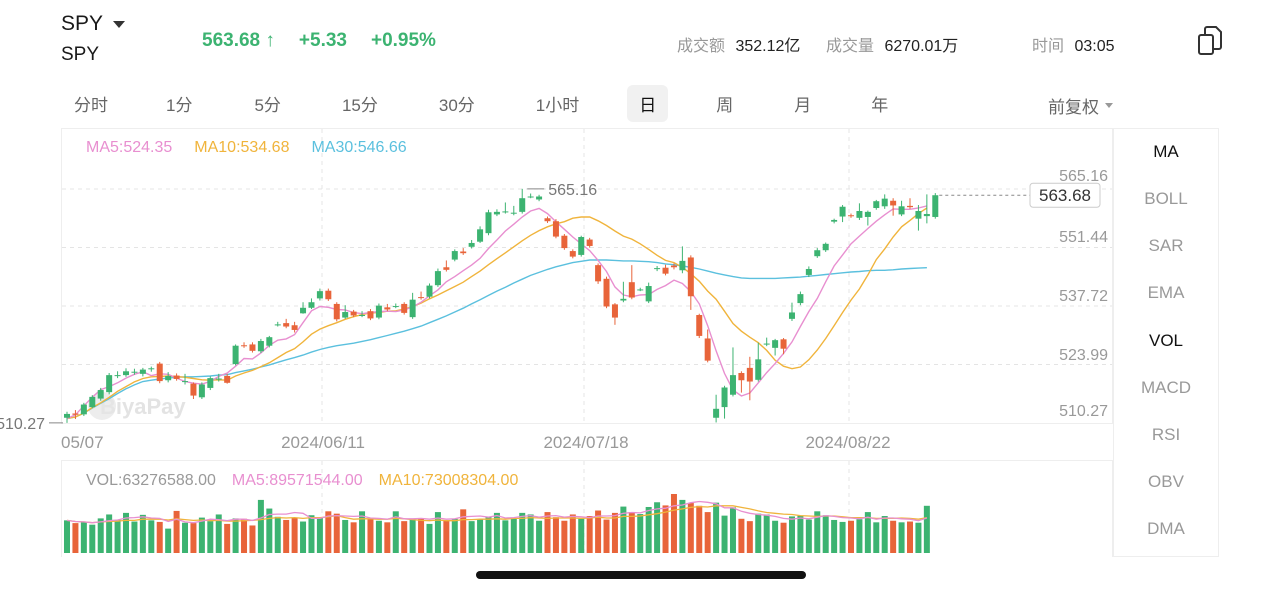  I want to click on tab-month: 月, so click(803, 105).